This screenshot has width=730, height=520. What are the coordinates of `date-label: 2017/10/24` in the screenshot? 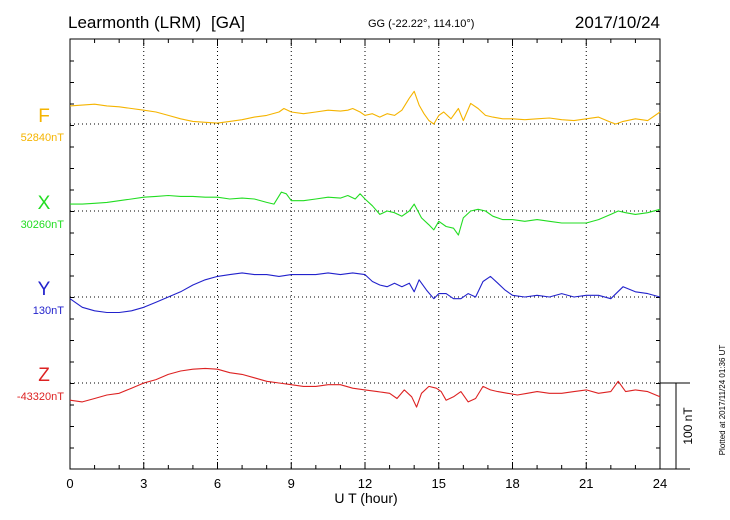 It's located at (617, 22).